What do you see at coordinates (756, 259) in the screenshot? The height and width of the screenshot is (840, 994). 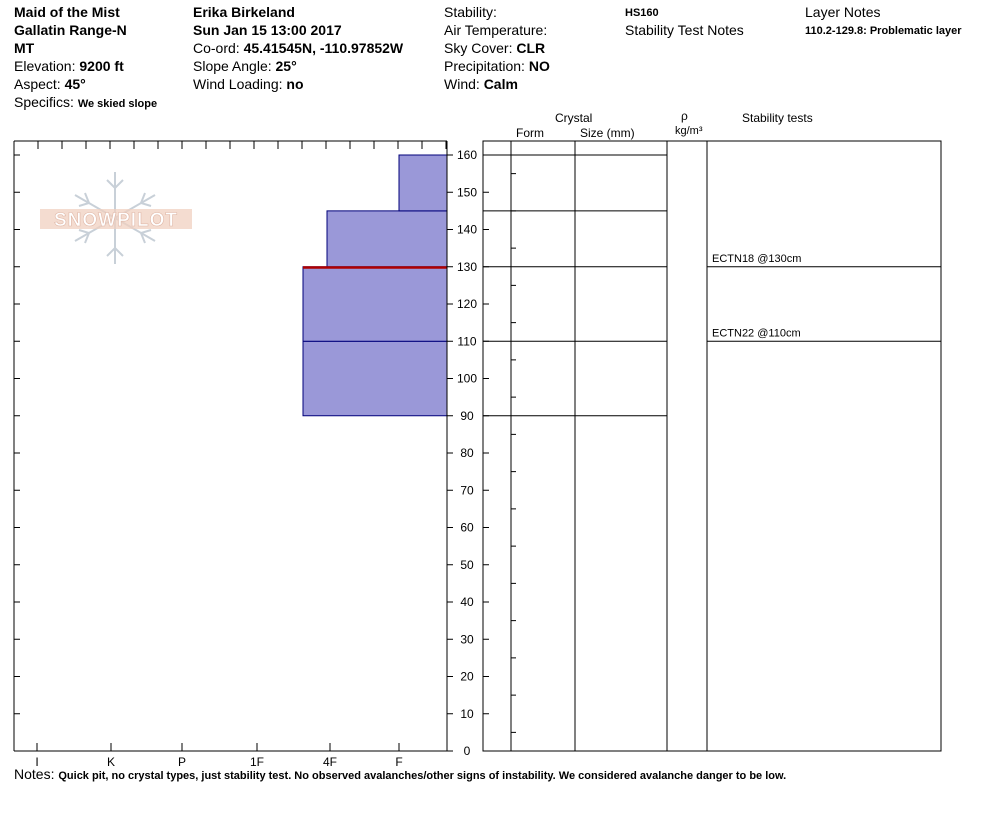 I see `stability-test-label: ECTN18 @130cm` at bounding box center [756, 259].